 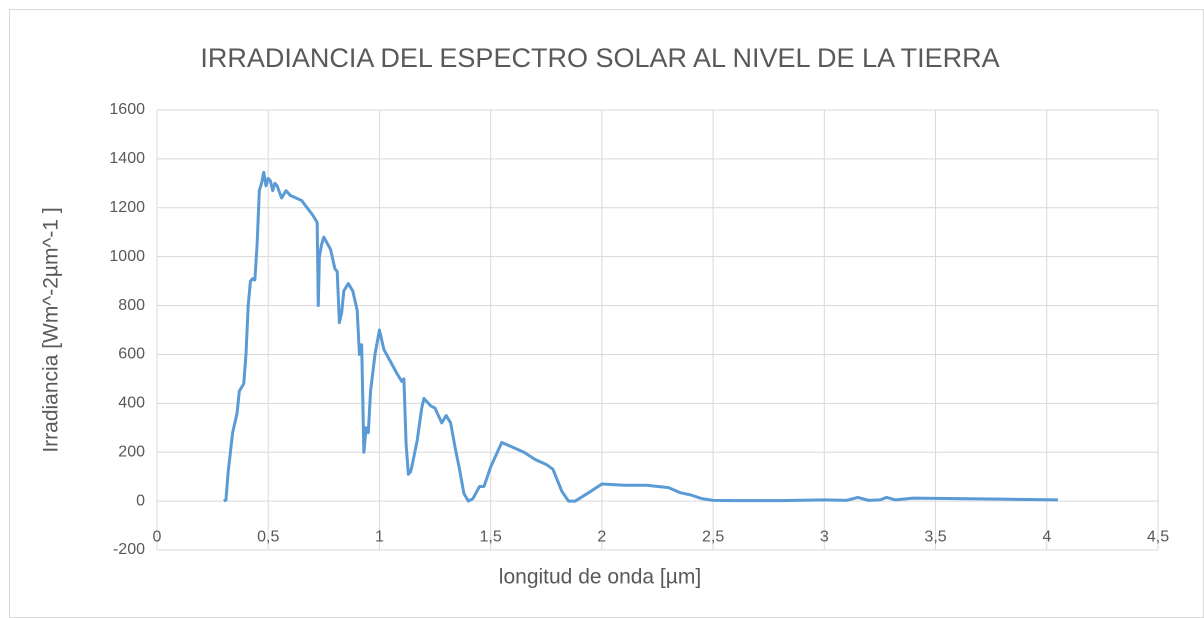 I want to click on y-tick-label: 400, so click(x=131, y=403).